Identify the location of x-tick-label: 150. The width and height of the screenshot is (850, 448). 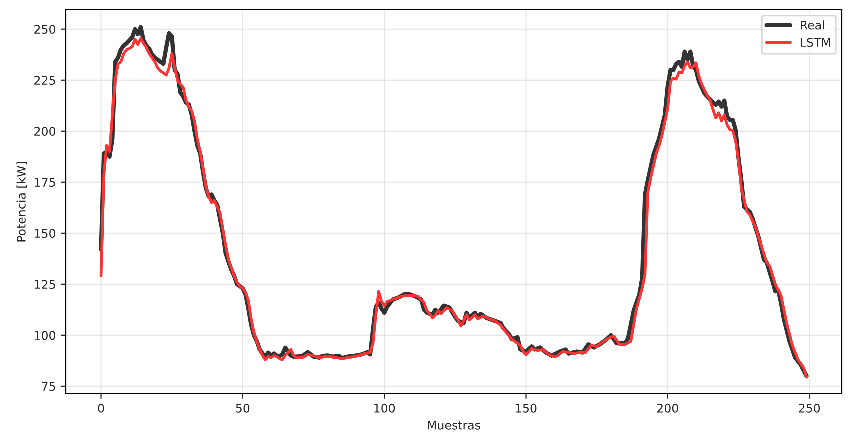
(526, 408).